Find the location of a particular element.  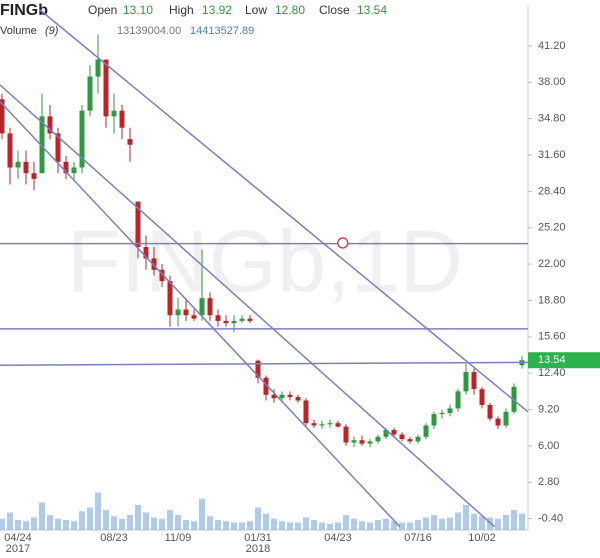

y-tick-label: 41.20 is located at coordinates (552, 46).